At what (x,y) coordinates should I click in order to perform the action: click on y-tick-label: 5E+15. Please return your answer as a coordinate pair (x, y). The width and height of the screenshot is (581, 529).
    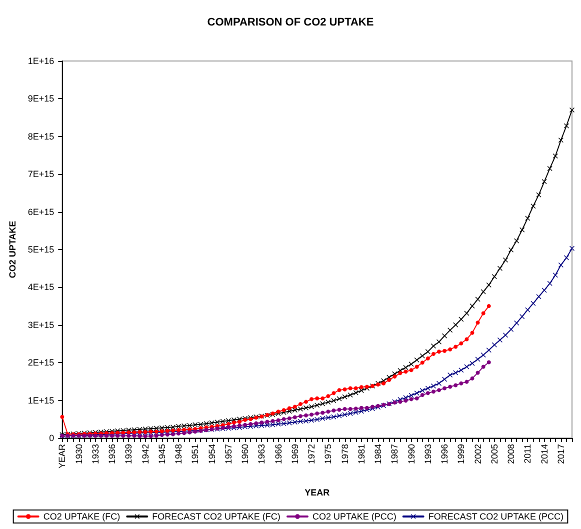
    Looking at the image, I should click on (41, 249).